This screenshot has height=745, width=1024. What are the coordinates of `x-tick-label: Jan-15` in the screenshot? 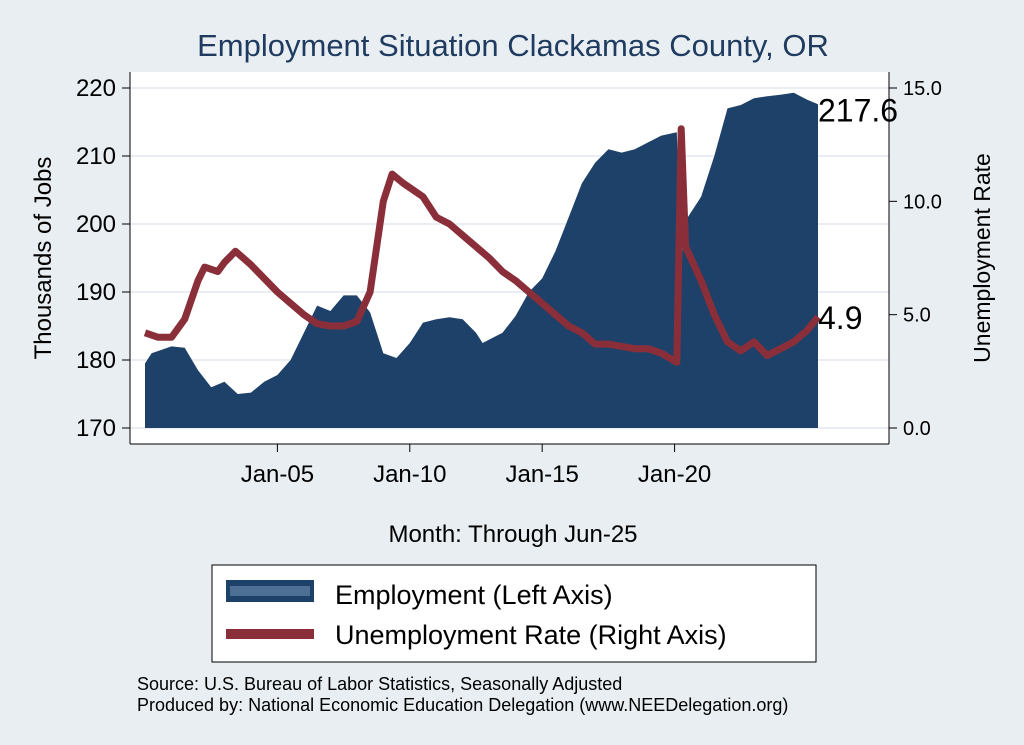 It's located at (541, 474).